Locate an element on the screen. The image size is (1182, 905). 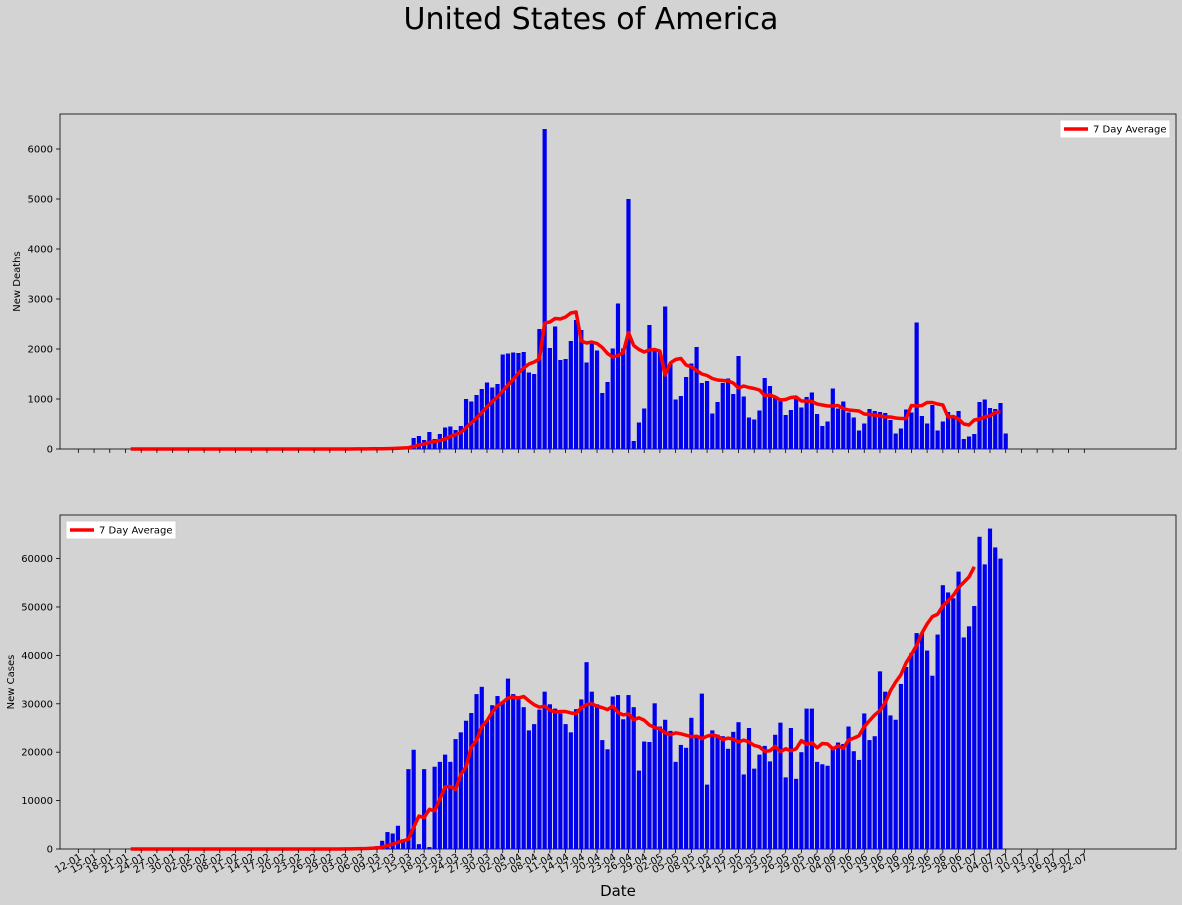
deaths-ytick-label: 5000 is located at coordinates (40, 200).